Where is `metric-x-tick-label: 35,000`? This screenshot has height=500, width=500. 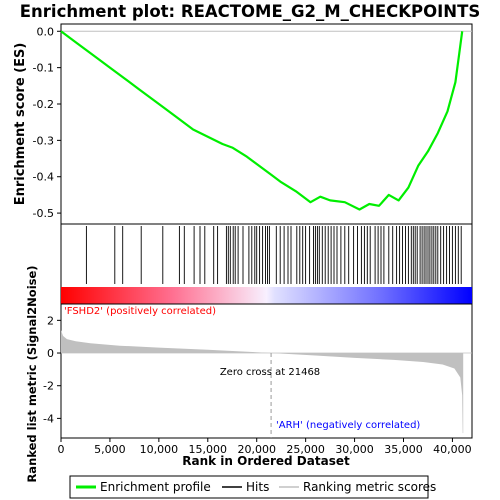
metric-x-tick-label: 35,000 is located at coordinates (403, 449).